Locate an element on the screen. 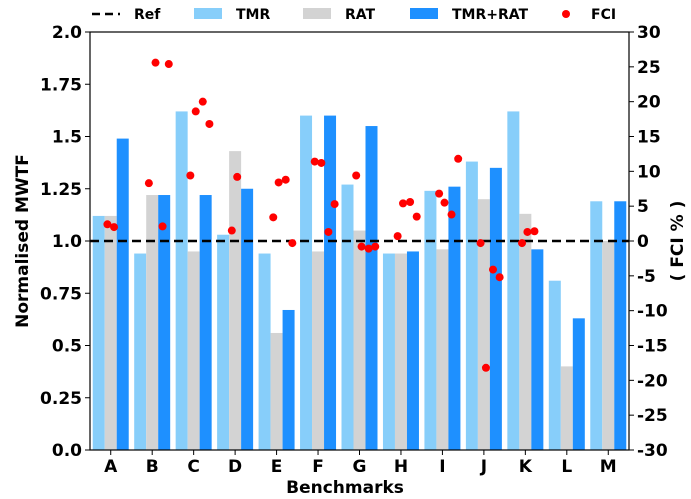 This screenshot has width=691, height=499. y2-tick-label: 25 is located at coordinates (649, 68).